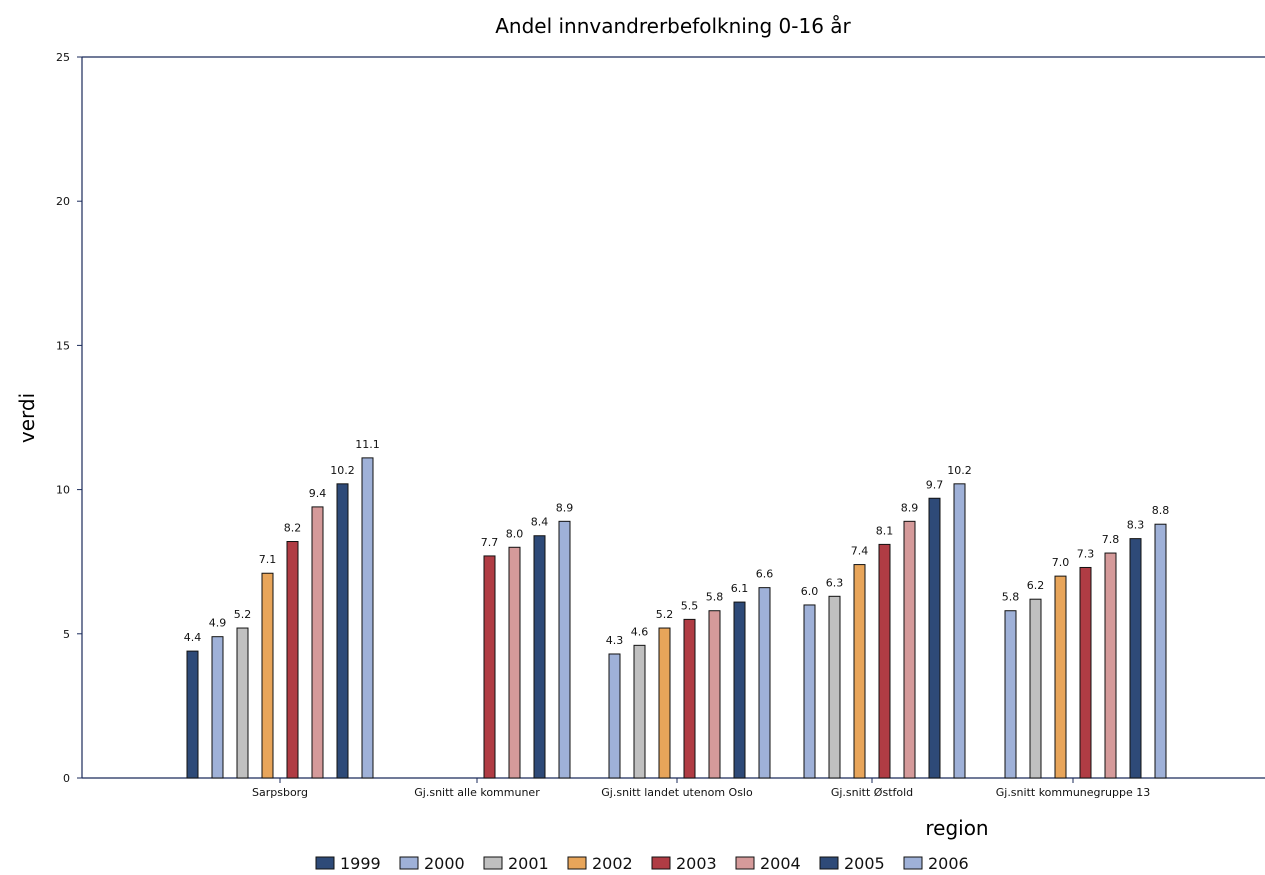  Describe the element at coordinates (367, 444) in the screenshot. I see `data-label: 11.1` at that location.